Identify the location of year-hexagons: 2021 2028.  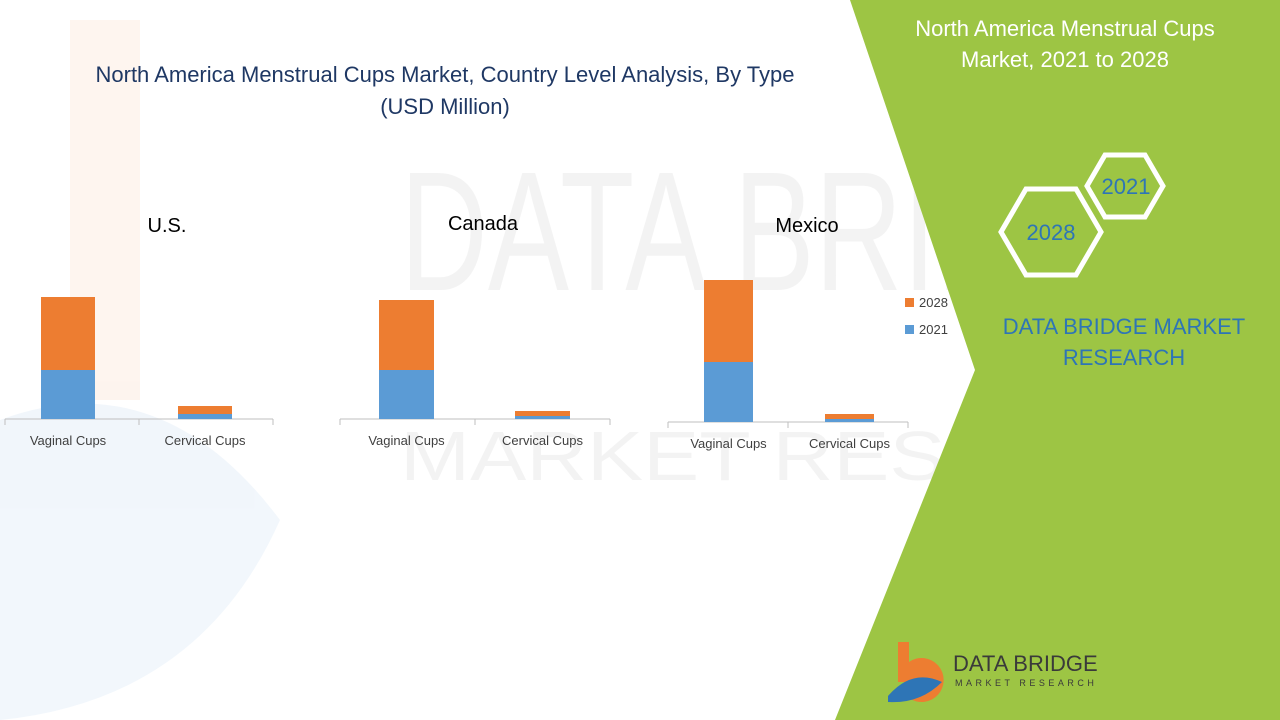
(1082, 215).